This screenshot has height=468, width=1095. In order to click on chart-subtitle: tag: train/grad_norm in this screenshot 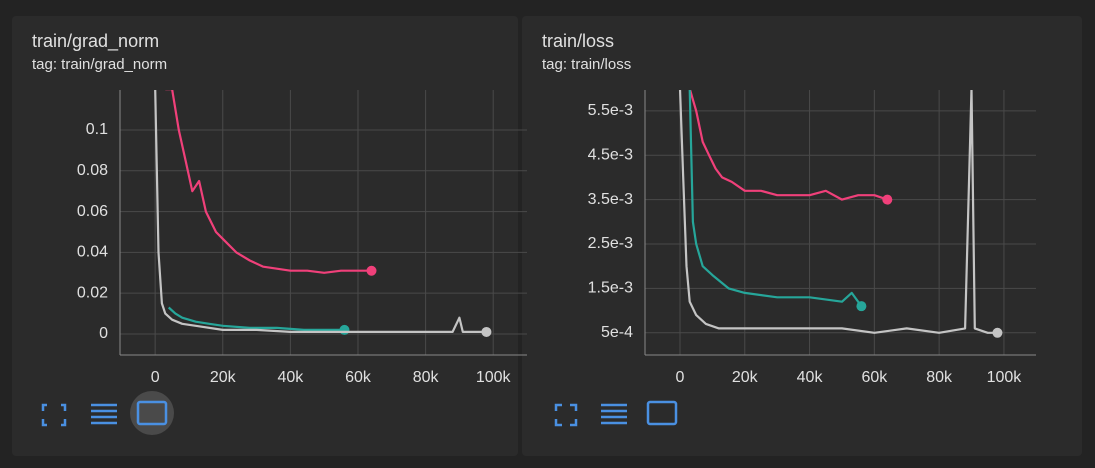, I will do `click(99, 64)`.